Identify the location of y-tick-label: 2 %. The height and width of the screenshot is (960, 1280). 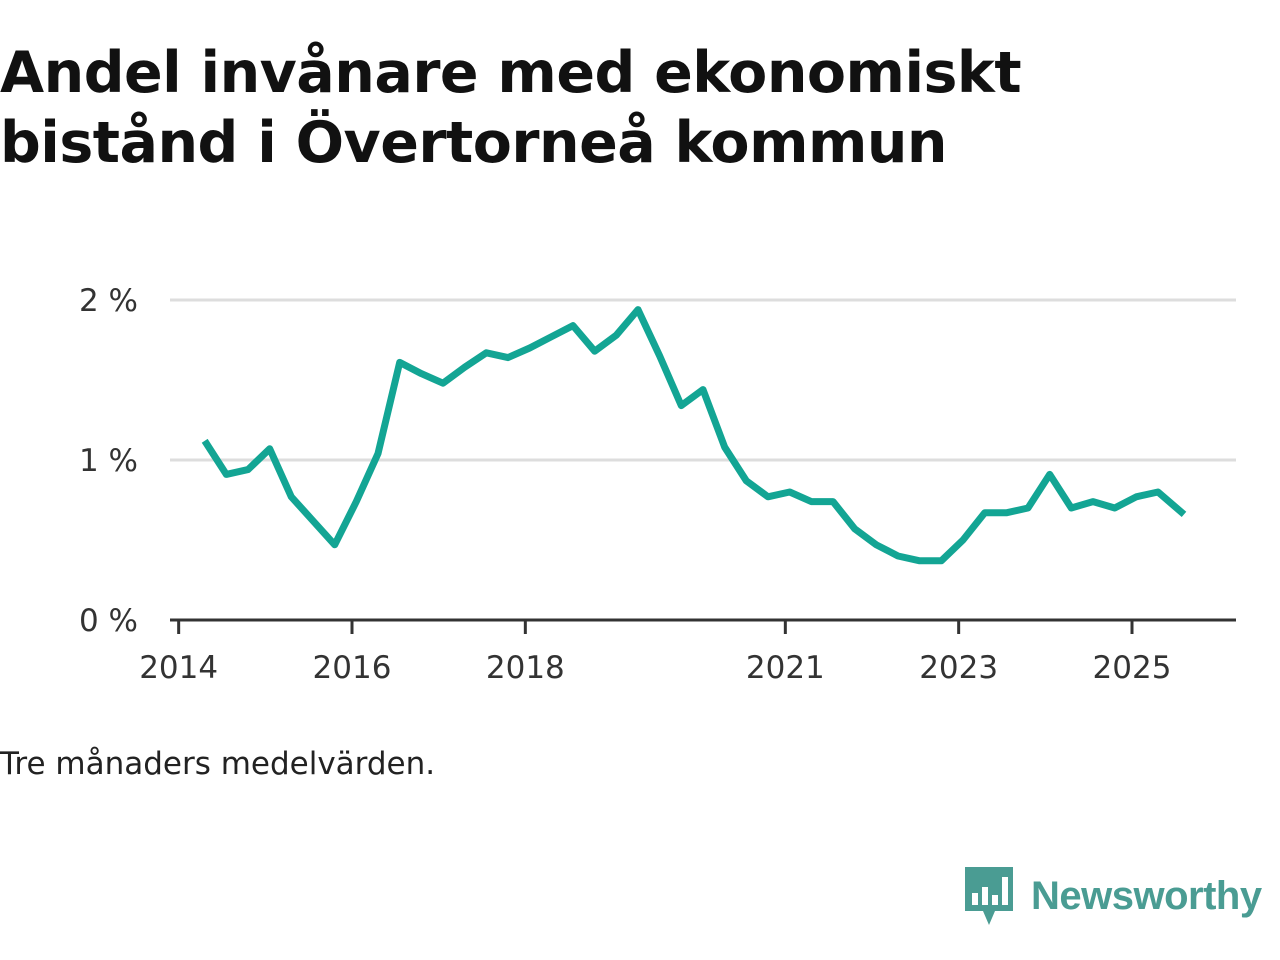
(108, 301).